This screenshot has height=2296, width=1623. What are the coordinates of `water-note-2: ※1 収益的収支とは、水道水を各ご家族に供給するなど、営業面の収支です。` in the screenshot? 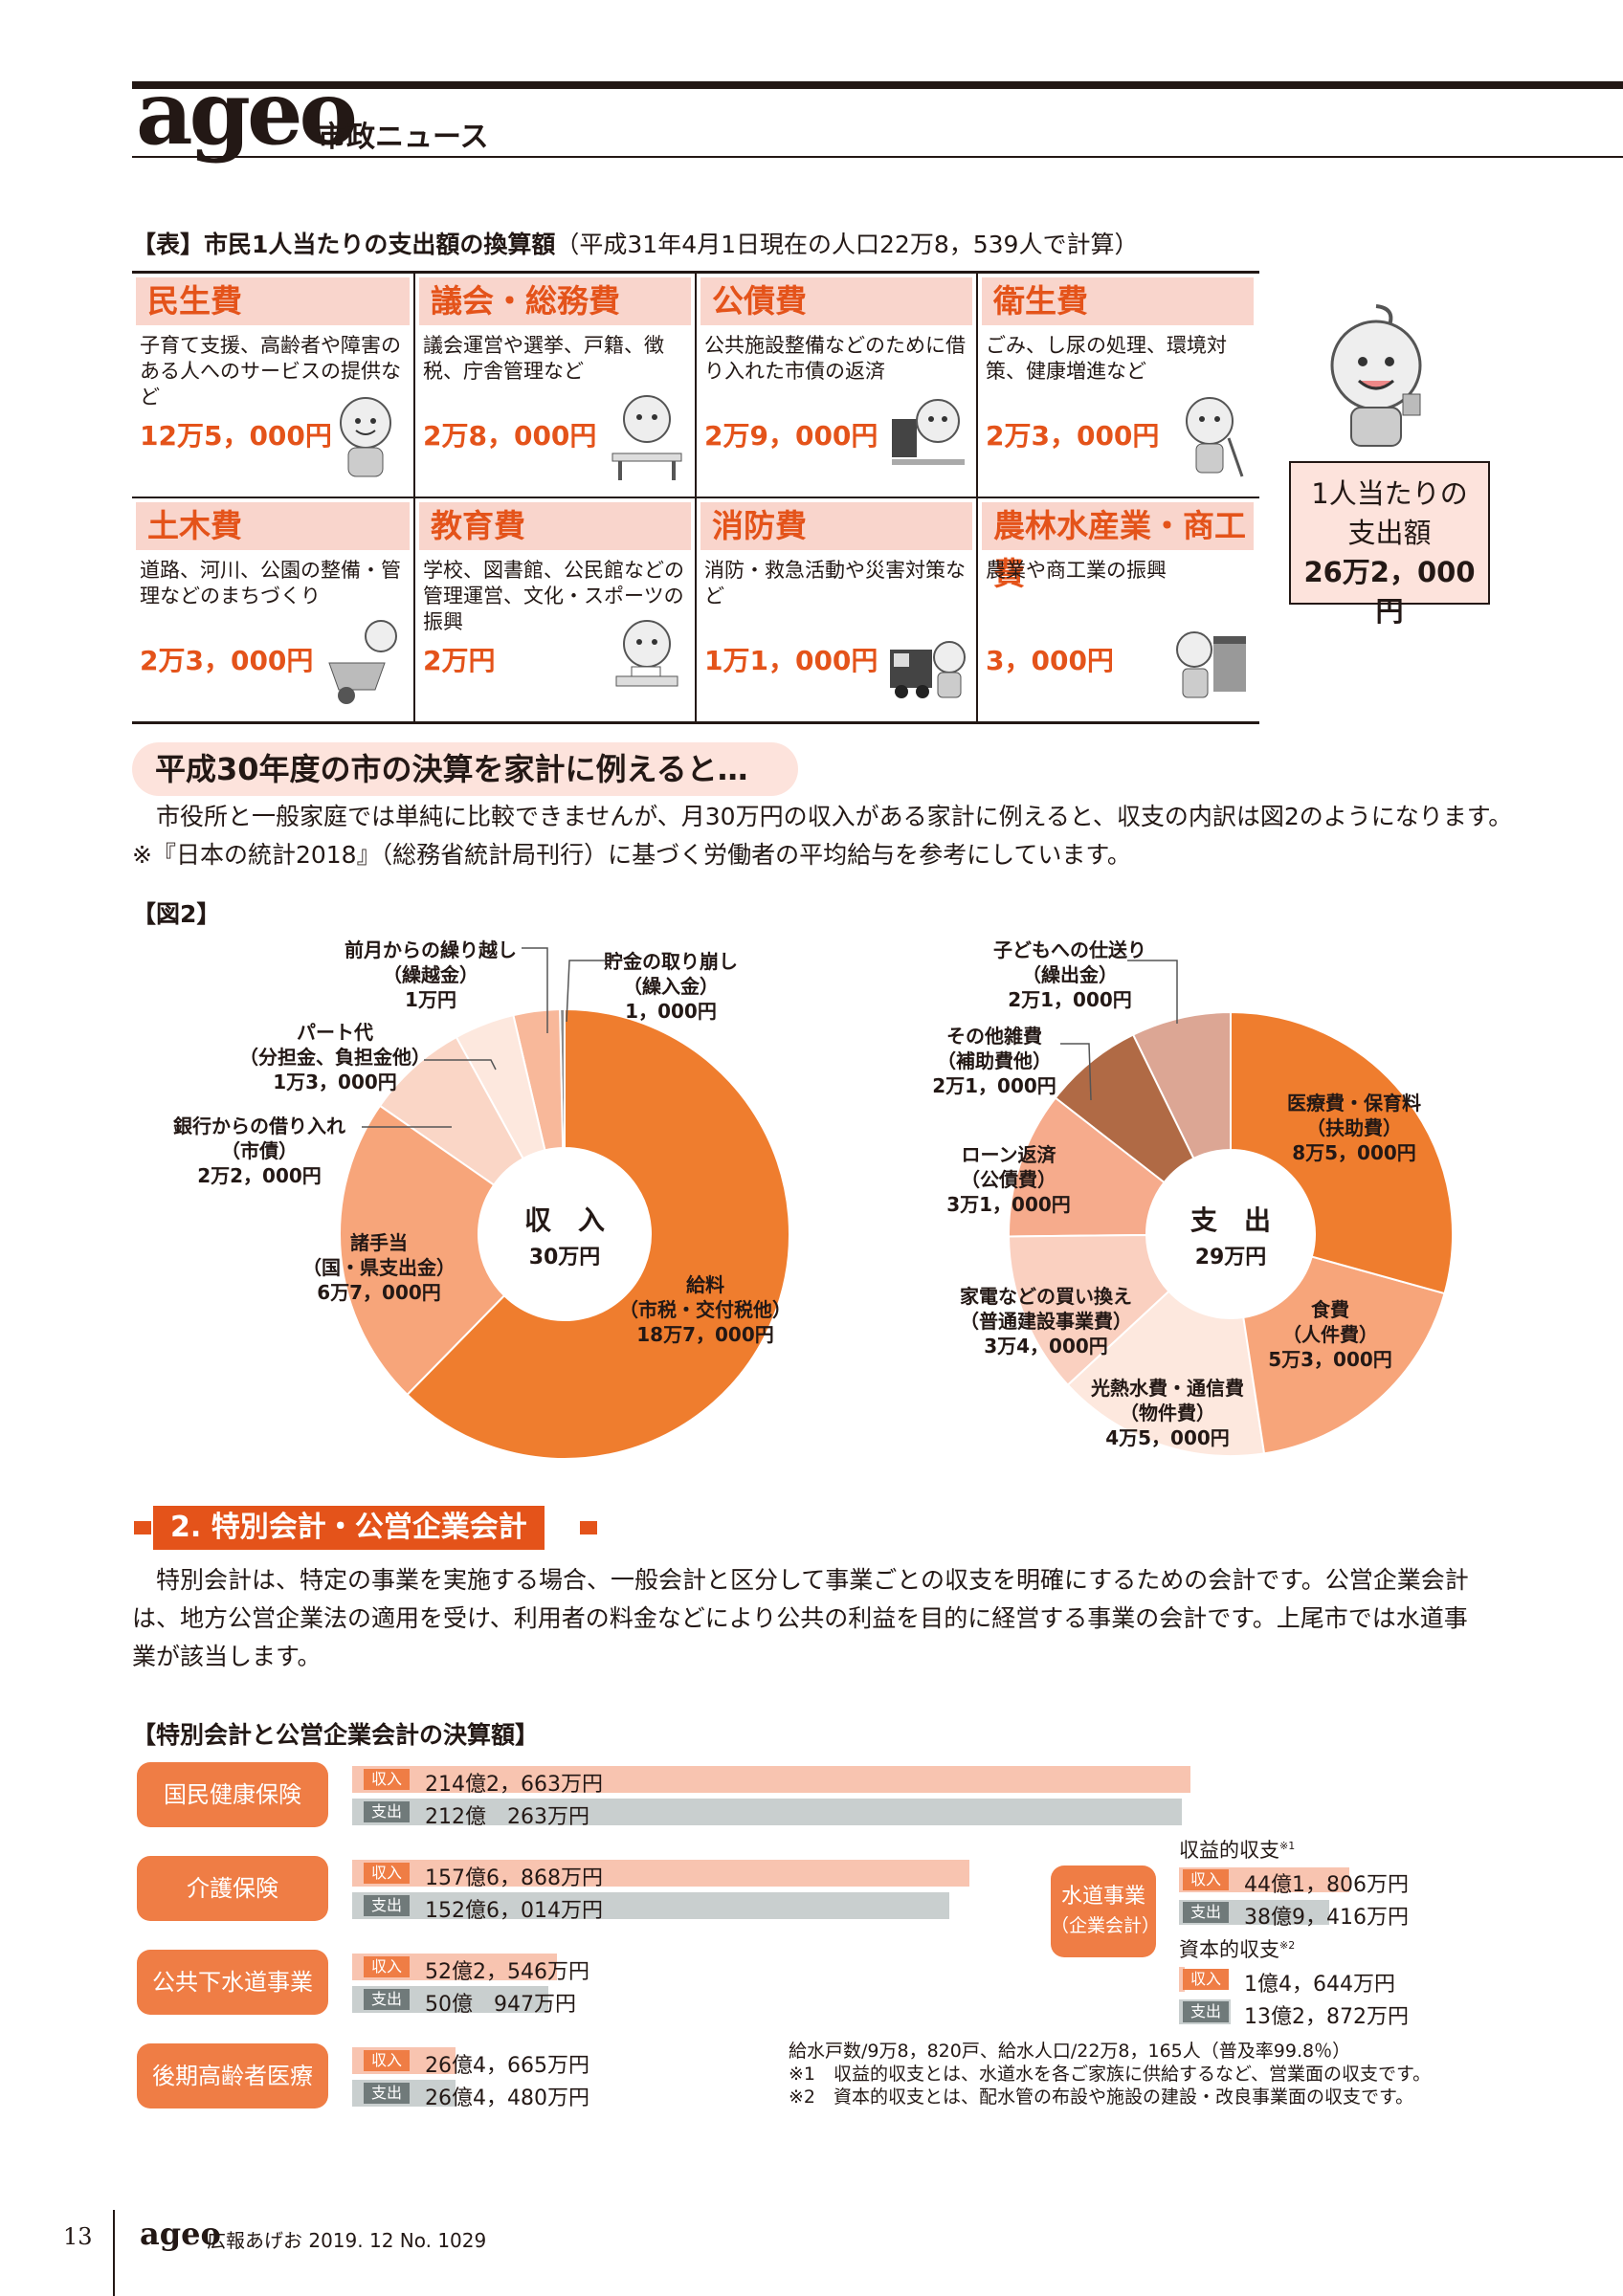 It's located at (1110, 2074).